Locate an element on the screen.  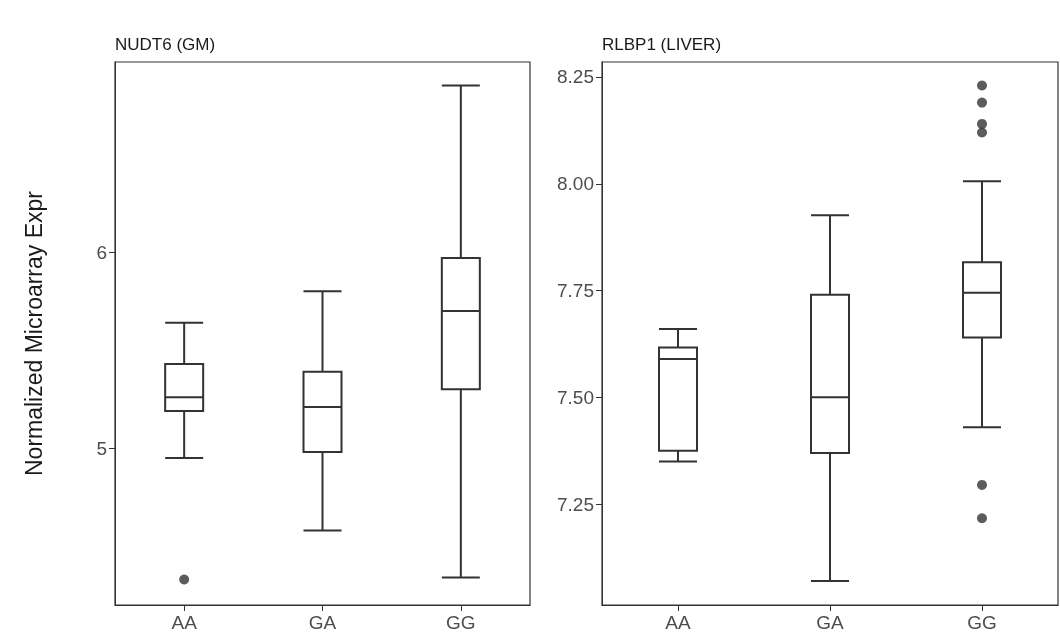
y-tick-label: 7.25 is located at coordinates (575, 504).